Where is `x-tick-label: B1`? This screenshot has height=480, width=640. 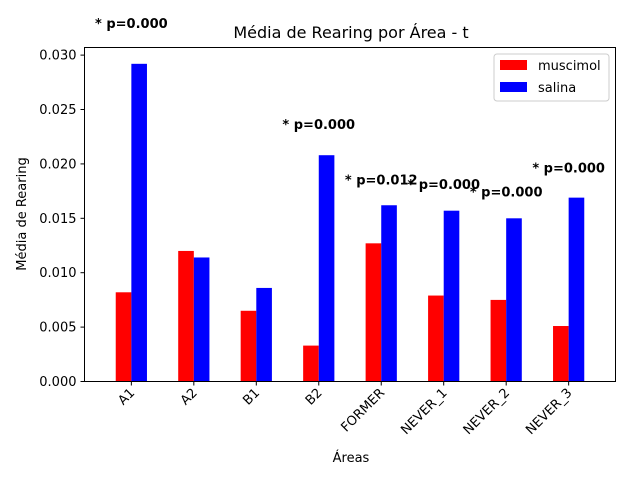 x-tick-label: B1 is located at coordinates (251, 397).